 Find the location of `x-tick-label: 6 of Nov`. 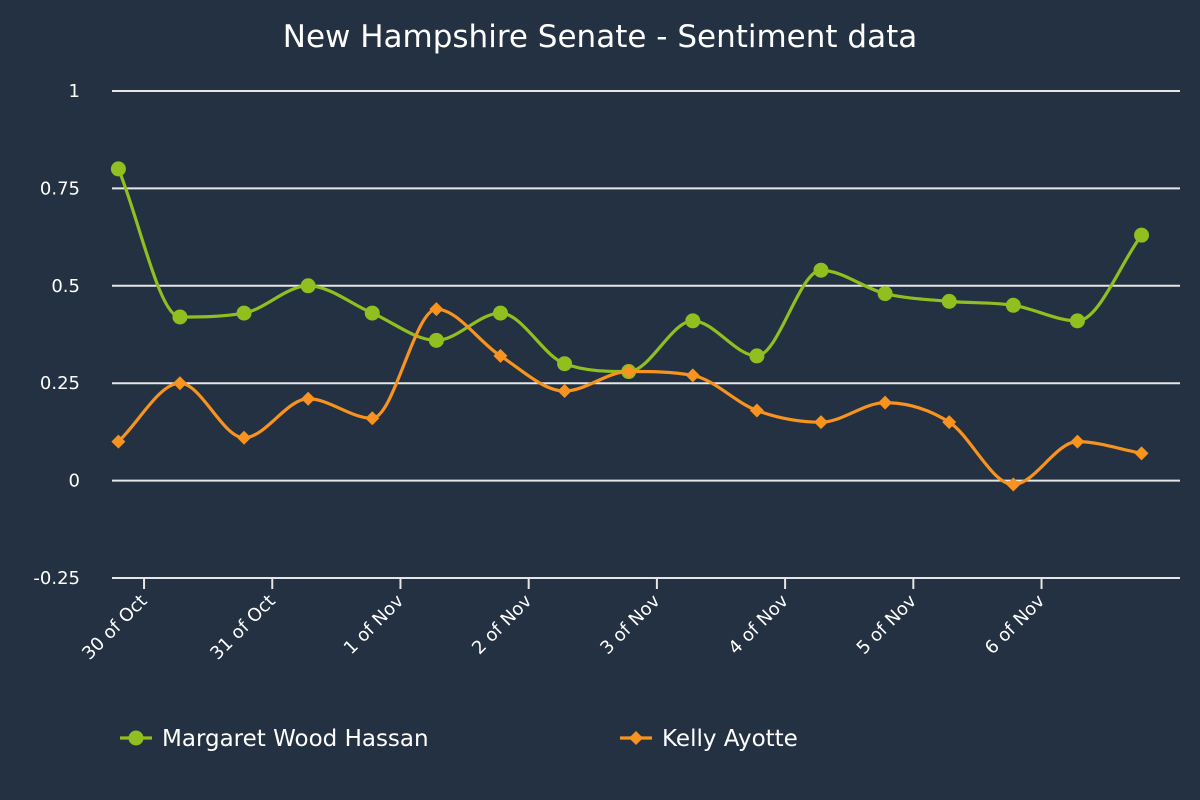

x-tick-label: 6 of Nov is located at coordinates (1015, 624).